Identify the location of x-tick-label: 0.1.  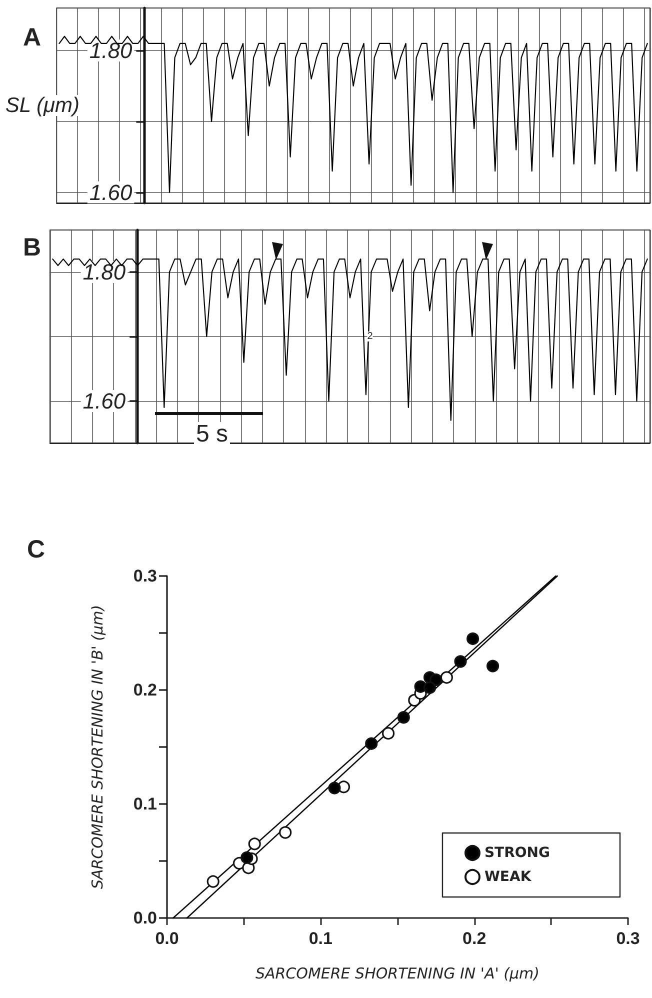
(320, 938).